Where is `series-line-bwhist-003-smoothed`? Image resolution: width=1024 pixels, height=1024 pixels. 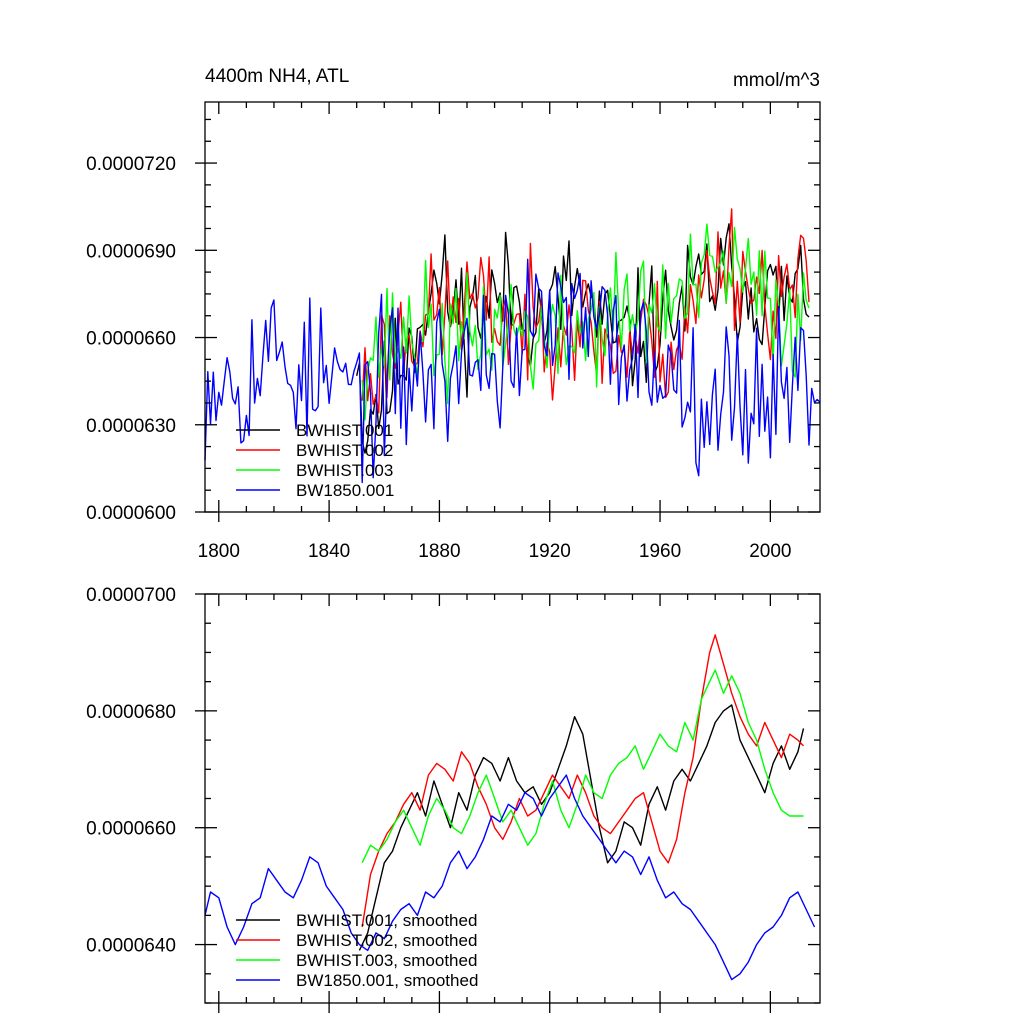
series-line-bwhist-003-smoothed is located at coordinates (582, 766).